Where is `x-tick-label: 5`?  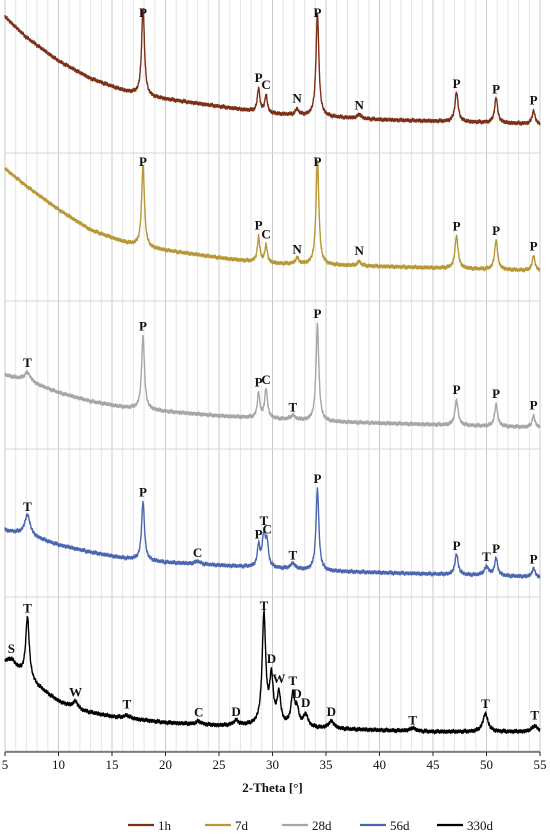 x-tick-label: 5 is located at coordinates (5, 764).